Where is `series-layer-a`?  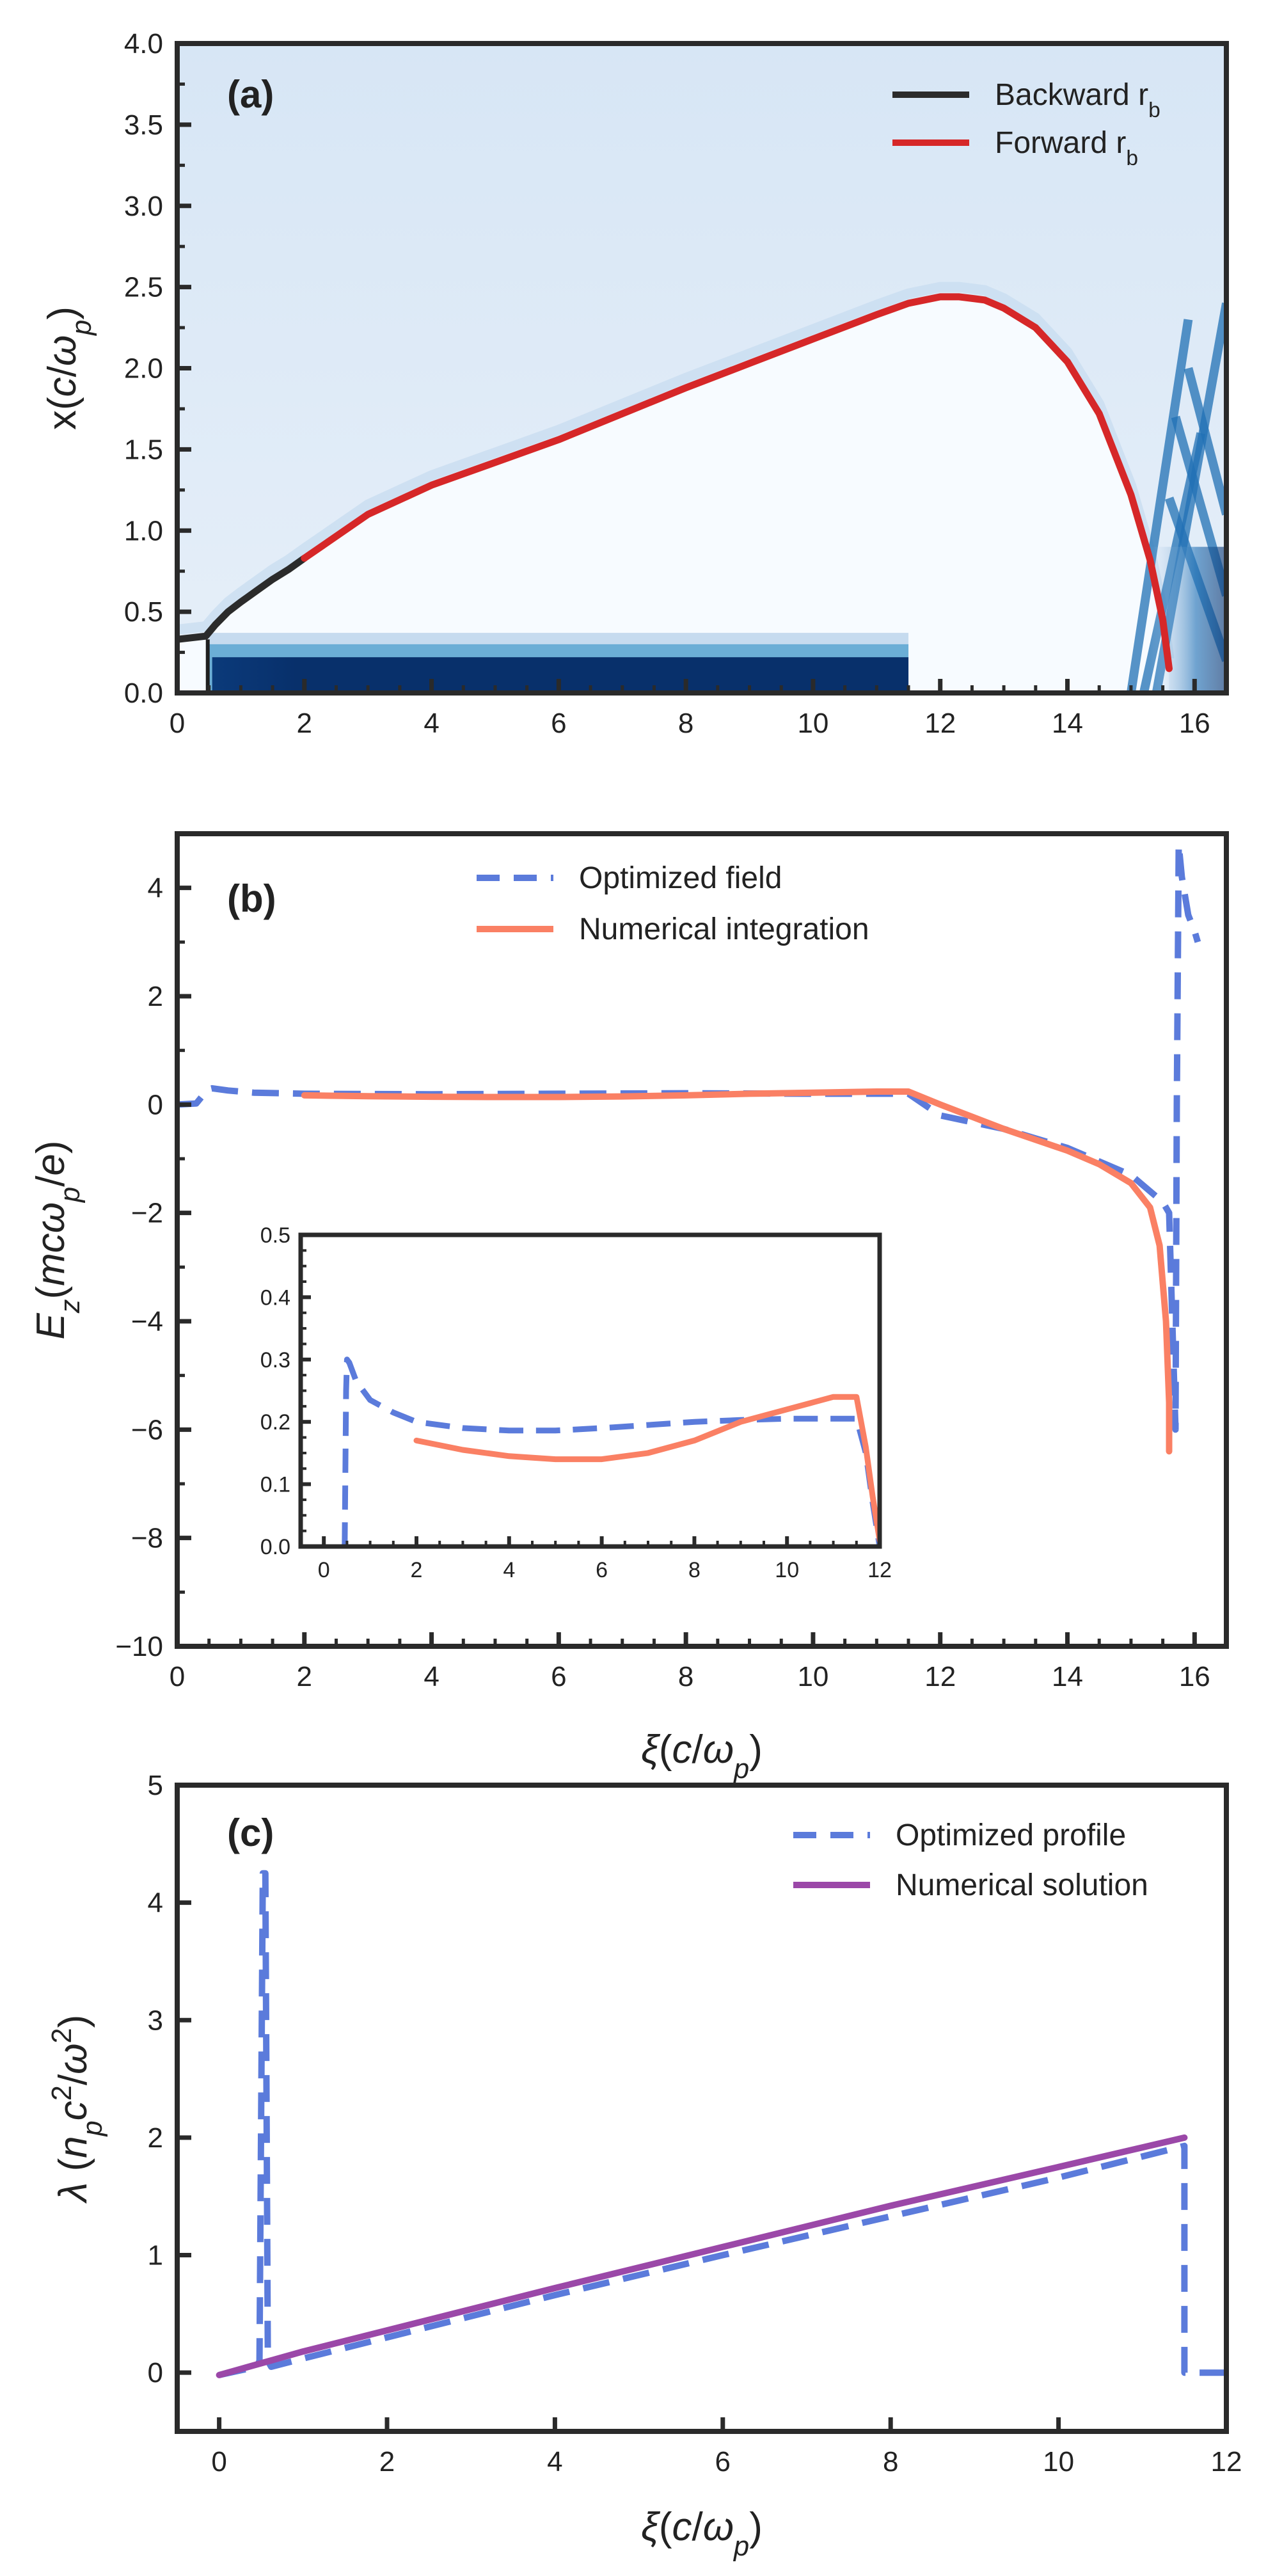 series-layer-a is located at coordinates (675, 483).